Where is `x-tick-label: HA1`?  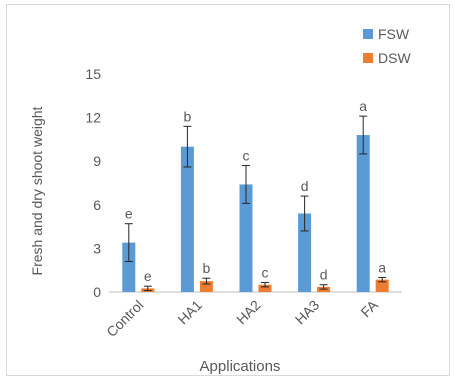 x-tick-label: HA1 is located at coordinates (189, 312).